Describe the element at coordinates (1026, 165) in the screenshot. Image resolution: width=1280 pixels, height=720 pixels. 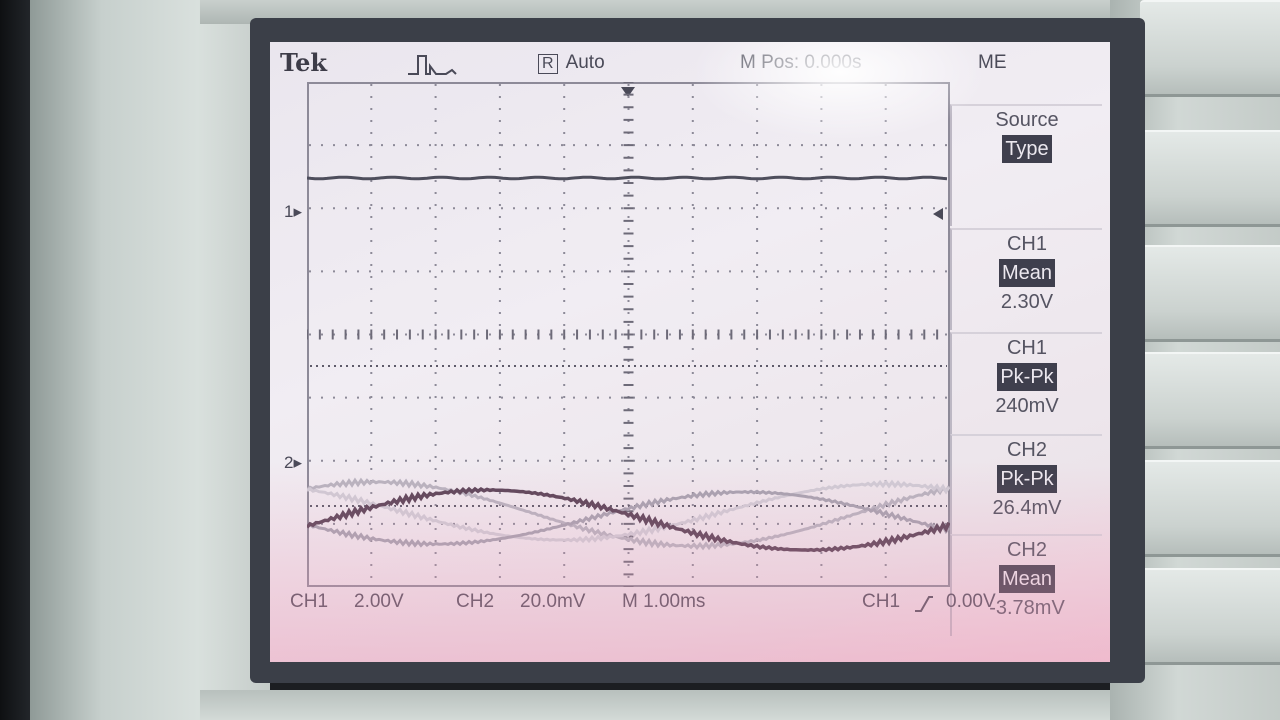
I see `menu-source-type: Source Type` at that location.